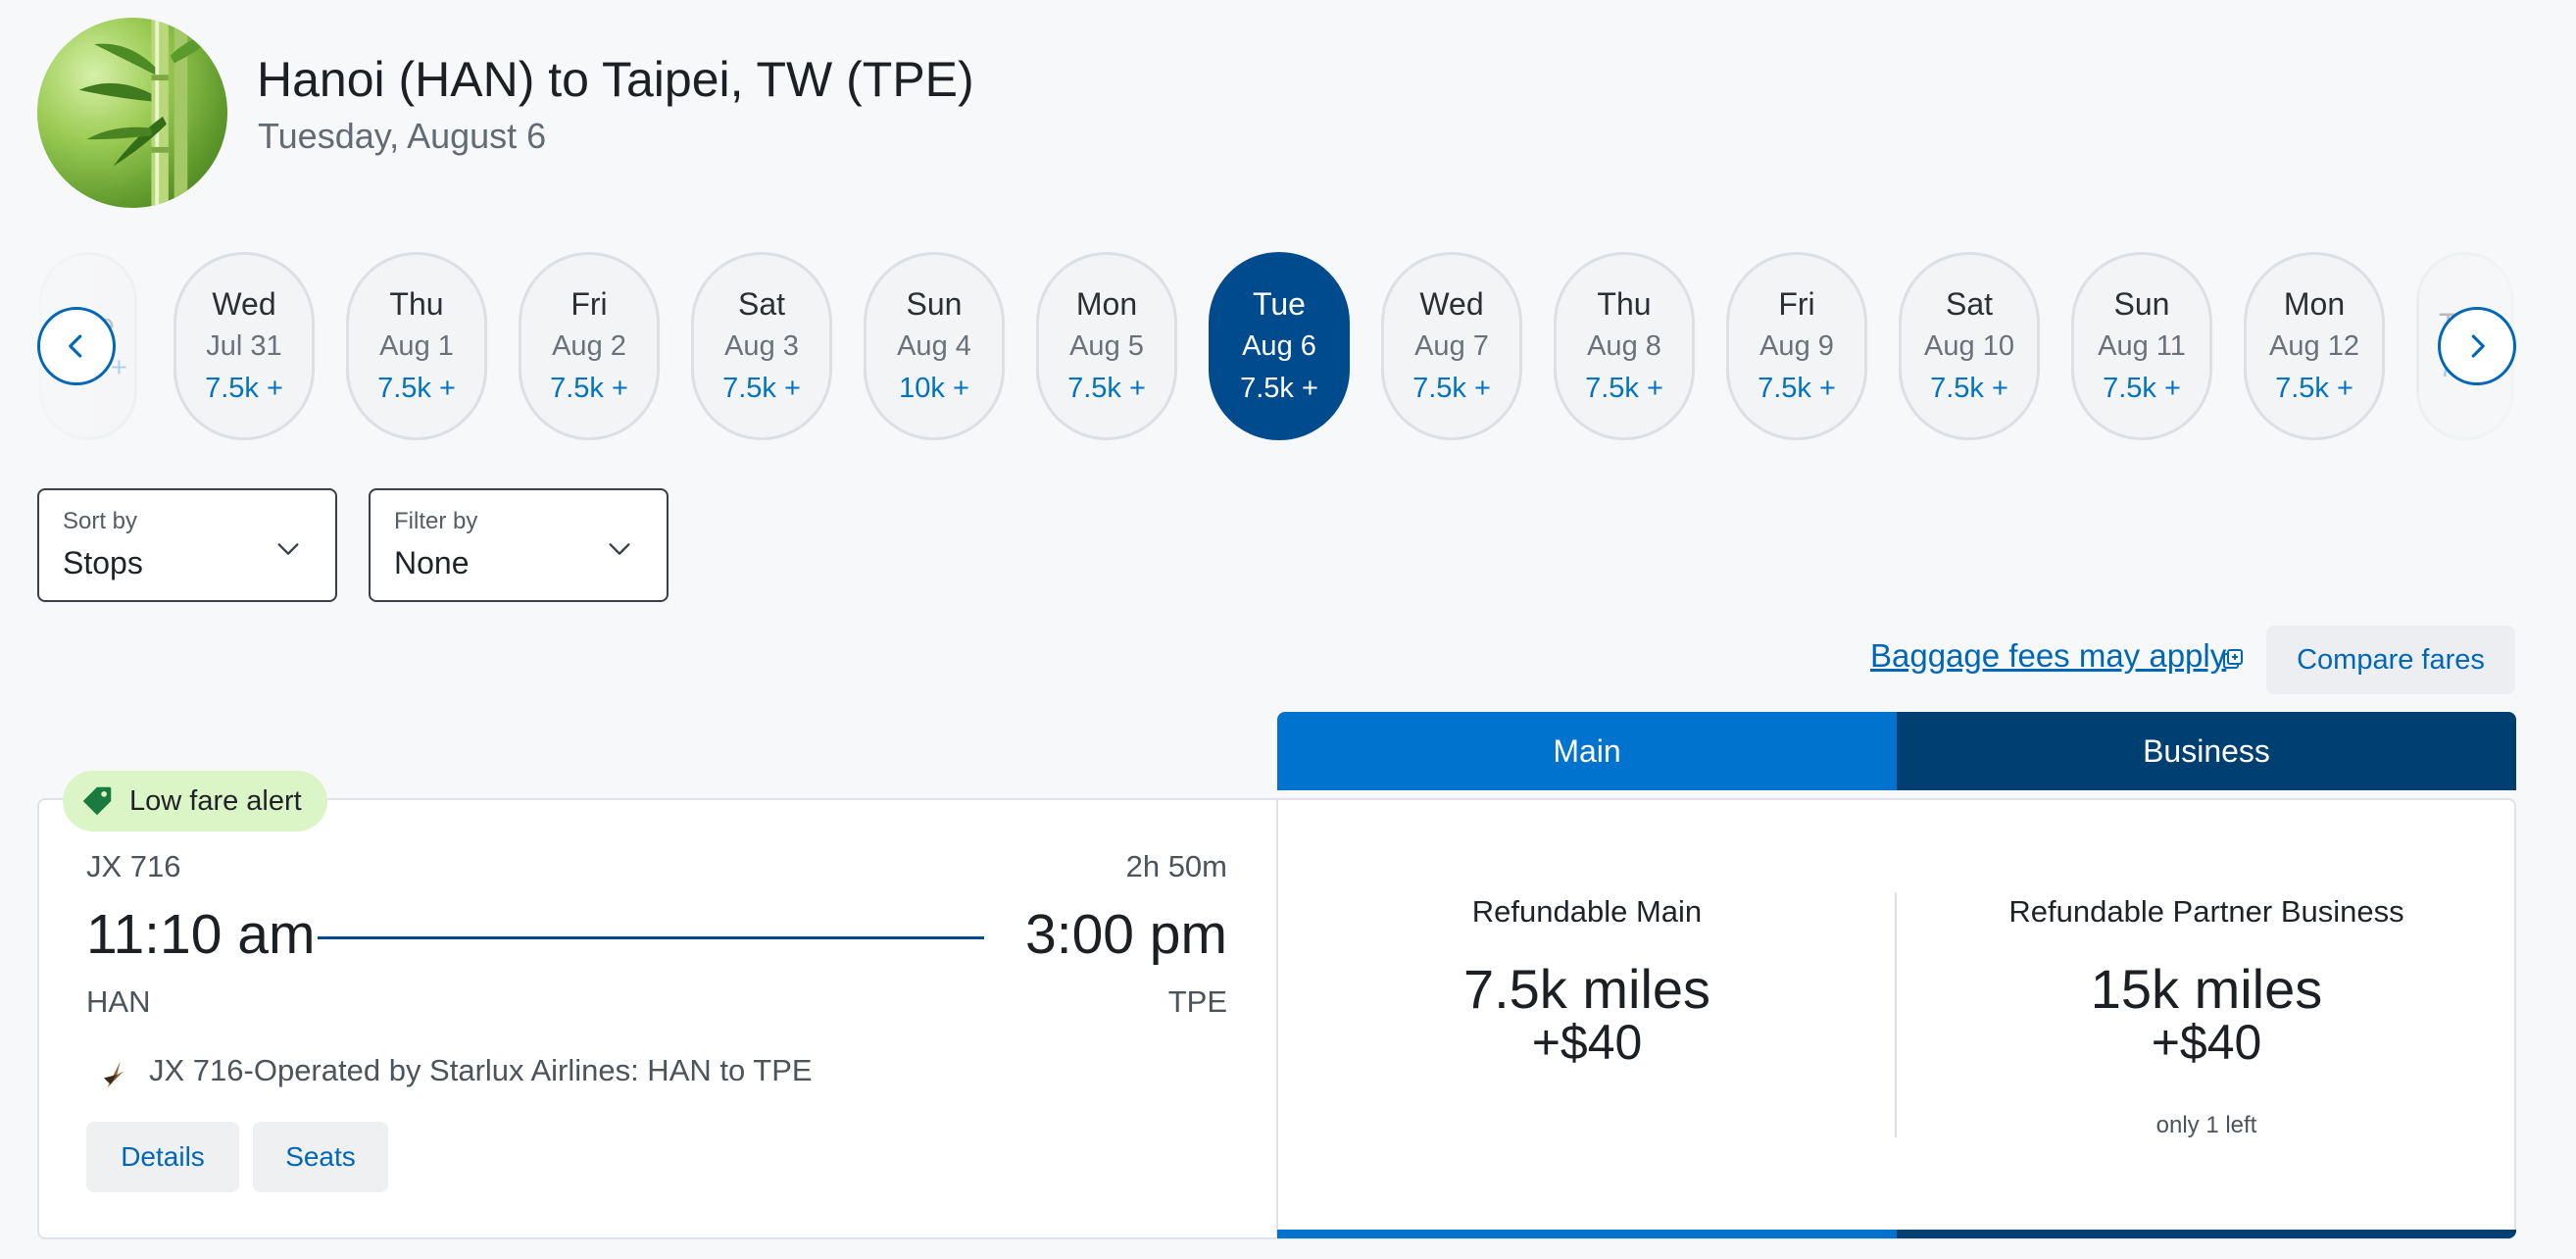  What do you see at coordinates (187, 545) in the screenshot?
I see `sort-by-select: Sort by Stops` at bounding box center [187, 545].